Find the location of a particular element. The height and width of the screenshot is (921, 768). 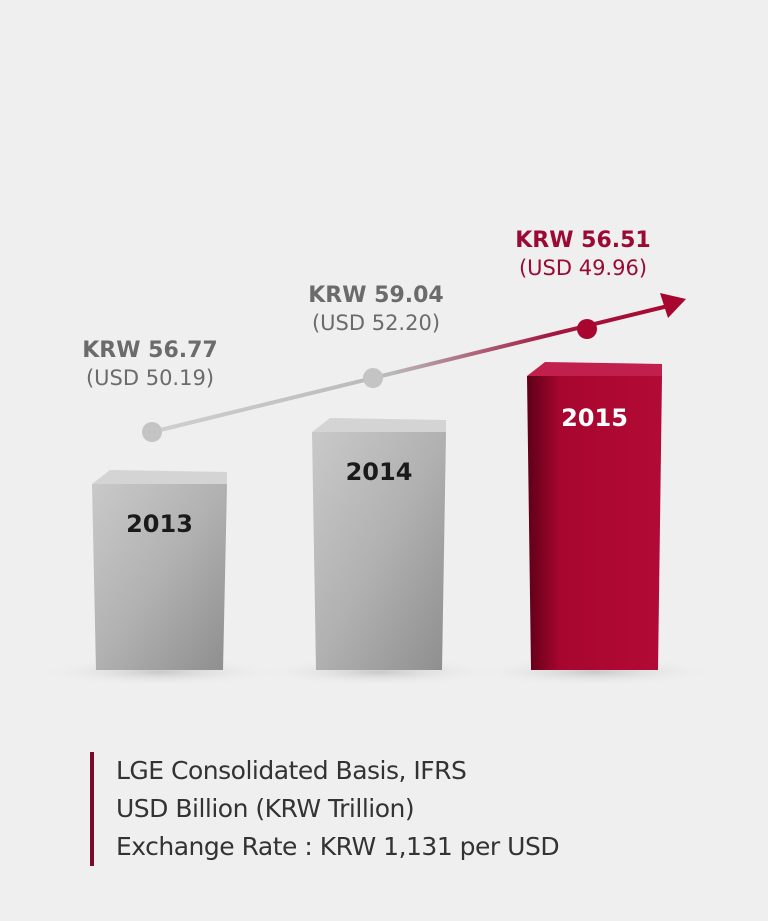

note-exchange-rate: Exchange Rate : KRW 1,131 per USD is located at coordinates (338, 846).